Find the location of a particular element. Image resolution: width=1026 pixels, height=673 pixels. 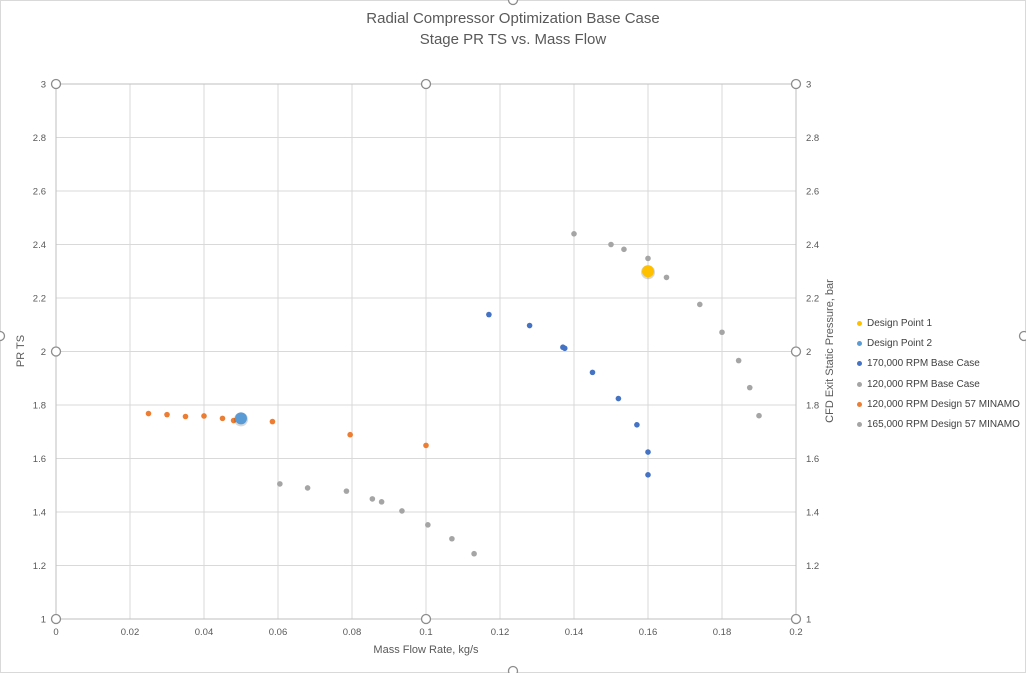

y-tick-label: 1.2 is located at coordinates (39, 566).